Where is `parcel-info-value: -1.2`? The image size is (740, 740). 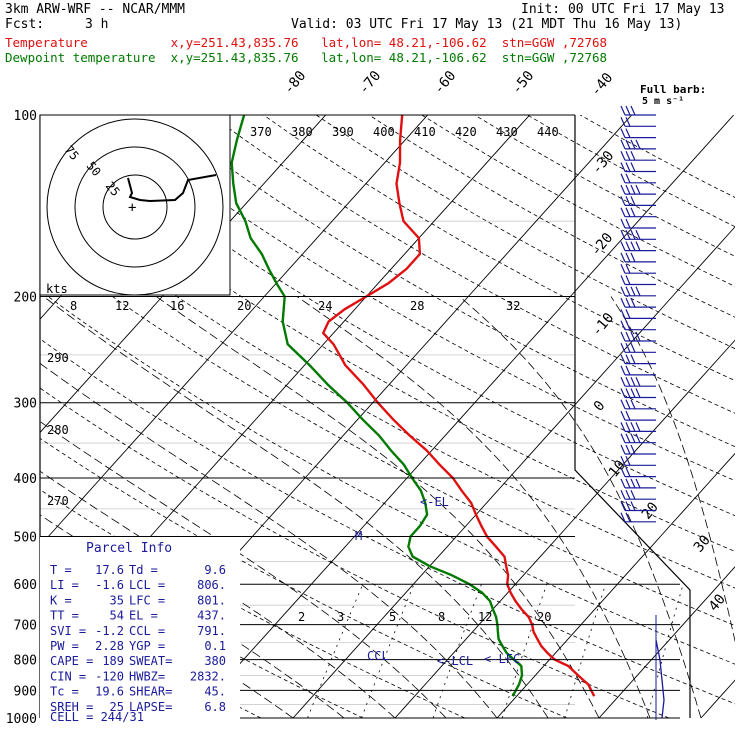
parcel-info-value: -1.2 is located at coordinates (109, 631).